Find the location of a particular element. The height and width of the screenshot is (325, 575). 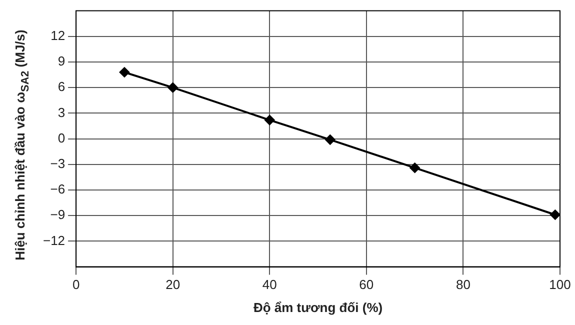

y-tick-label: −6 is located at coordinates (58, 189).